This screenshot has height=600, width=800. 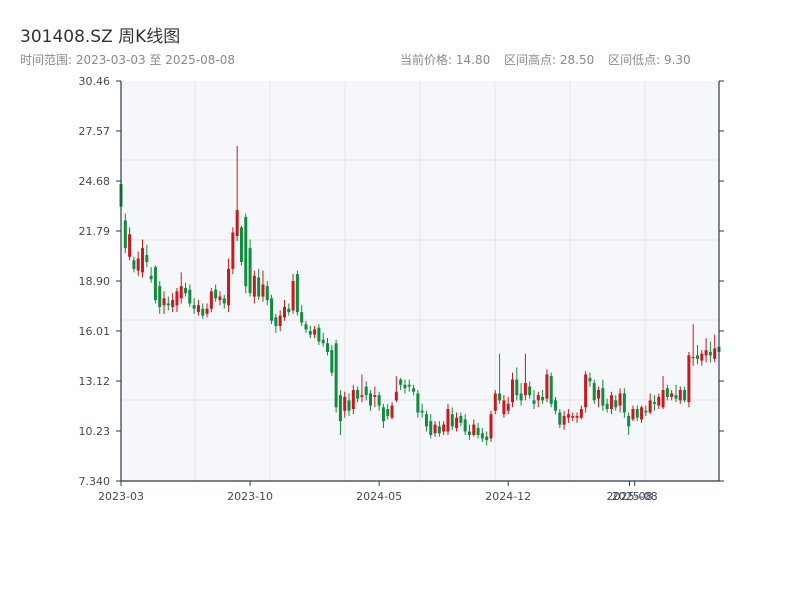 What do you see at coordinates (95, 231) in the screenshot?
I see `y-tick-label: 21.79` at bounding box center [95, 231].